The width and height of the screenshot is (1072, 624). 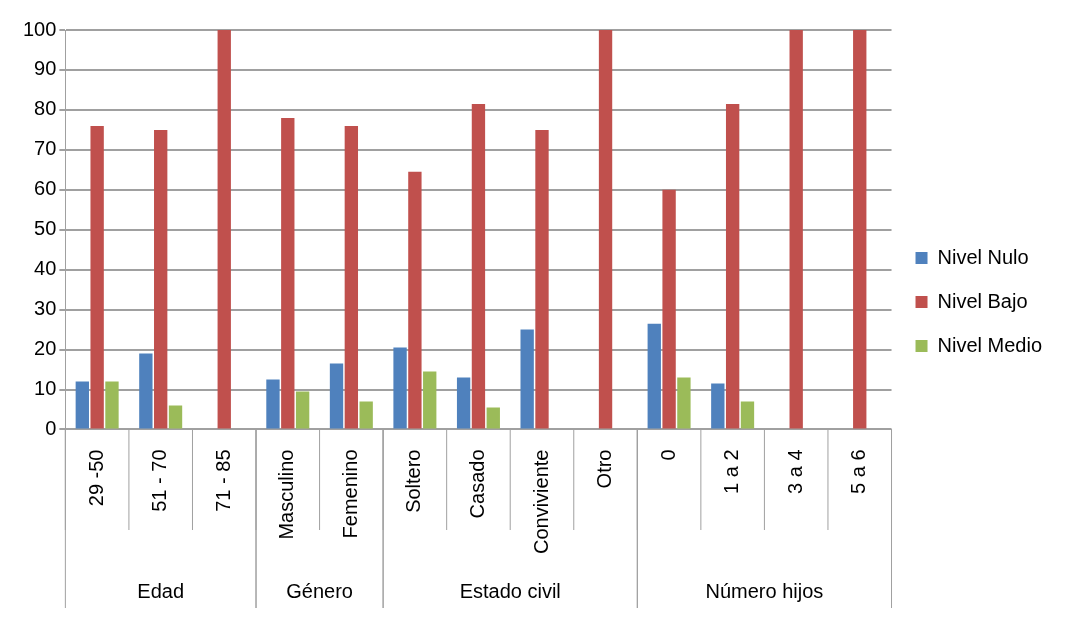 What do you see at coordinates (858, 471) in the screenshot?
I see `x-tick-label: 5 a 6` at bounding box center [858, 471].